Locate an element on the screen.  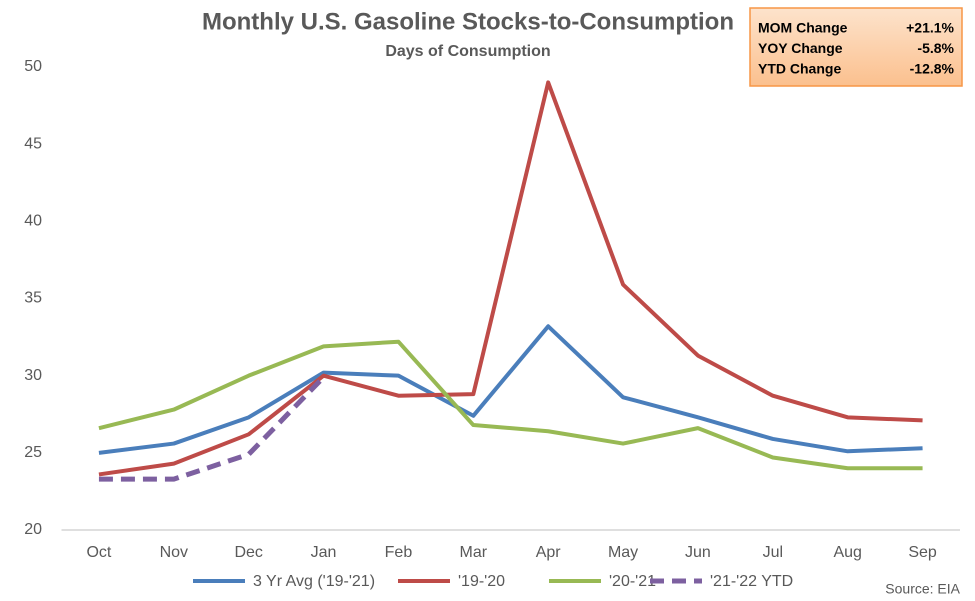
y-tick-label: 45 is located at coordinates (33, 143).